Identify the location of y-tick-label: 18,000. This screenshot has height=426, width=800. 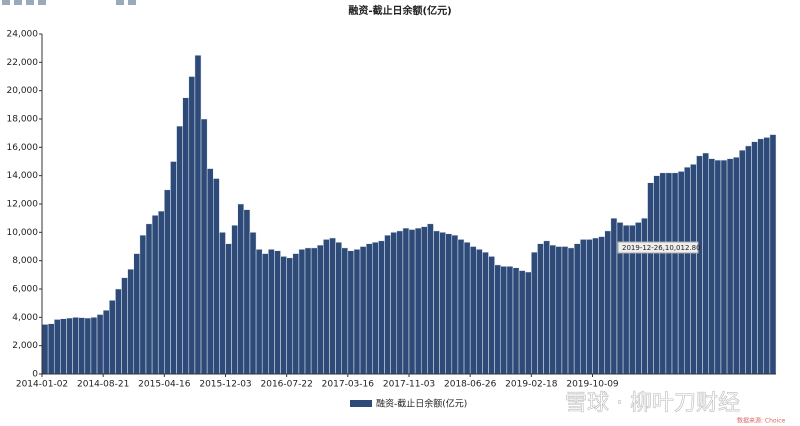
(23, 120).